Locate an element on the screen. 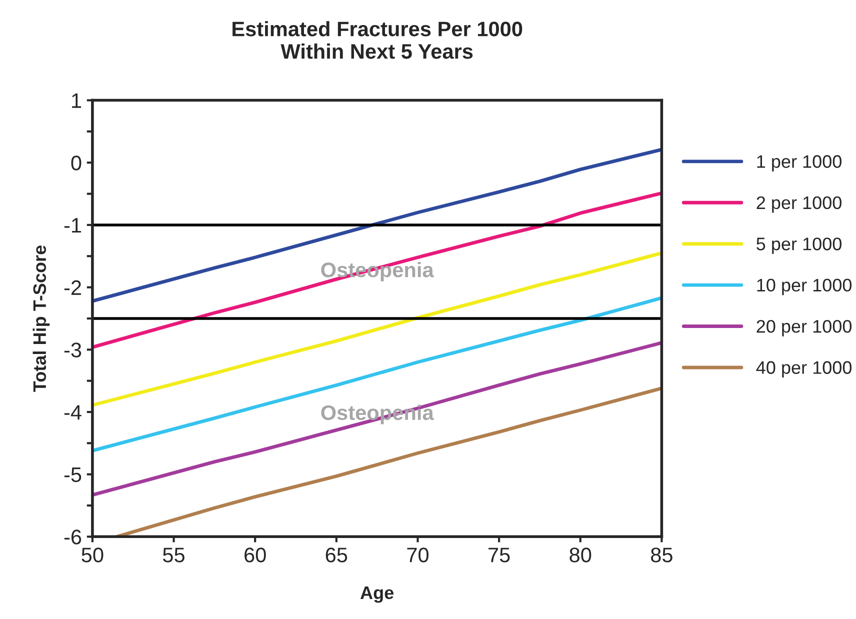 The image size is (856, 619). y-tick-label: -4 is located at coordinates (73, 412).